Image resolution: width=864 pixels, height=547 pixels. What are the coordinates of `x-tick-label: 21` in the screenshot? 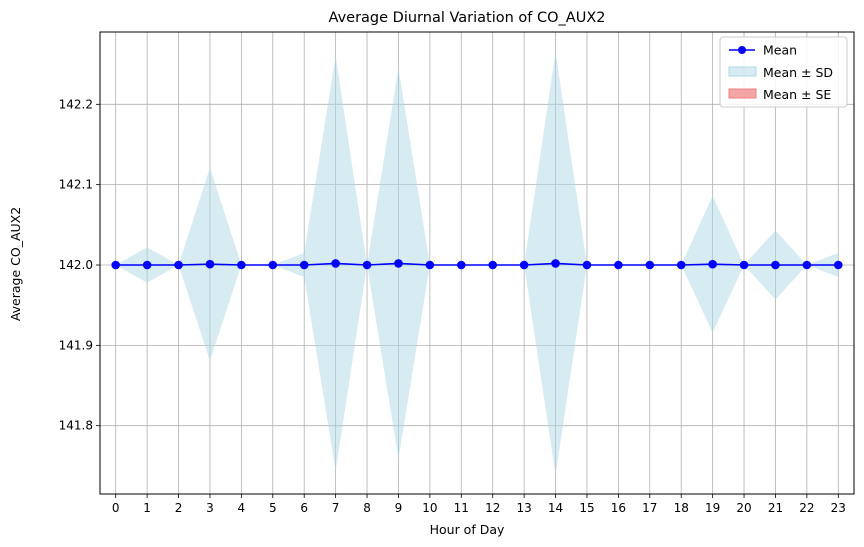 It's located at (775, 508).